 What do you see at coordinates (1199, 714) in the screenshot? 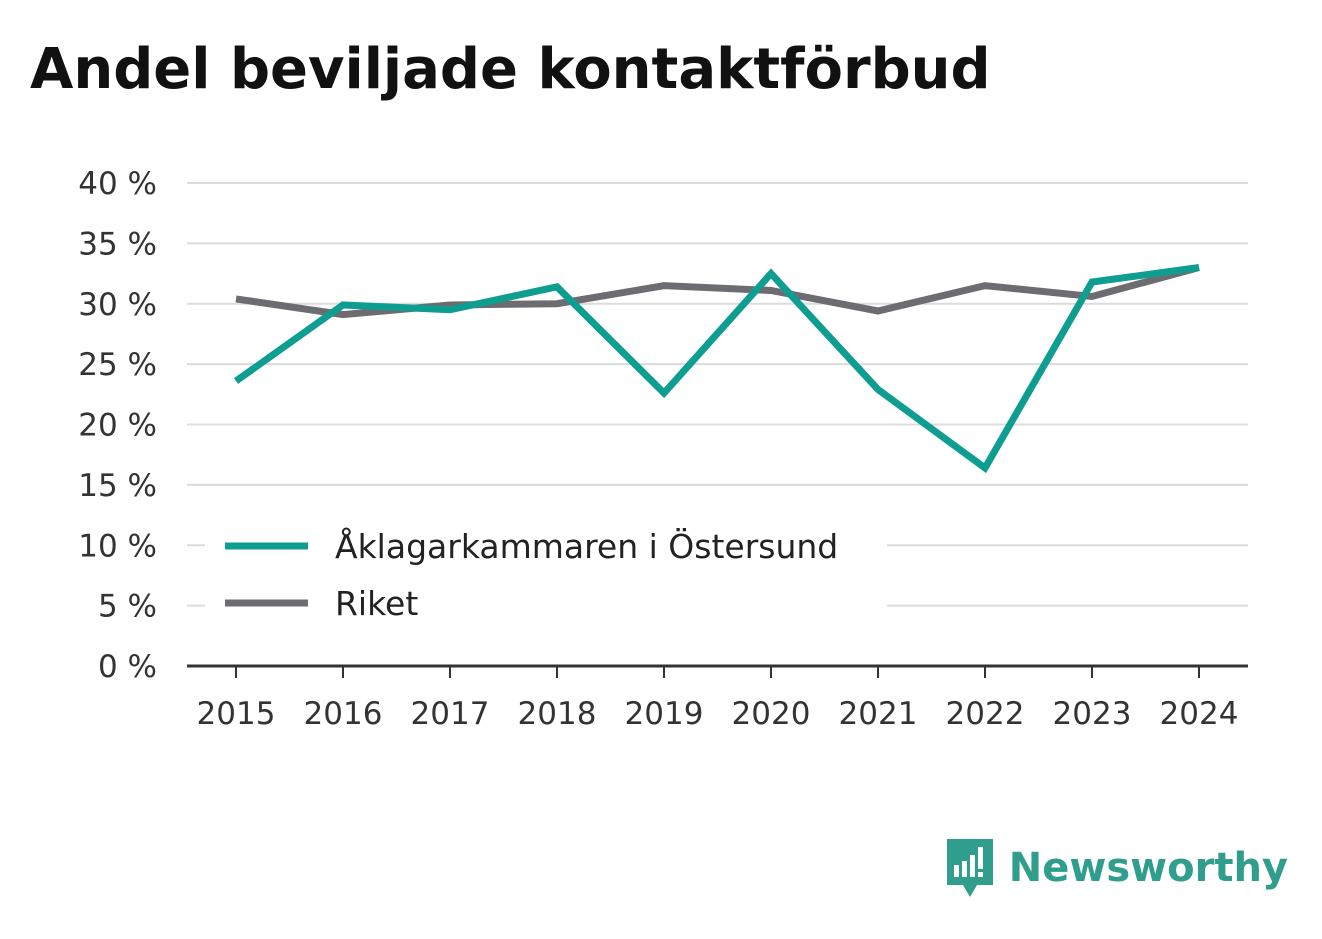
I see `x-tick-label: 2024` at bounding box center [1199, 714].